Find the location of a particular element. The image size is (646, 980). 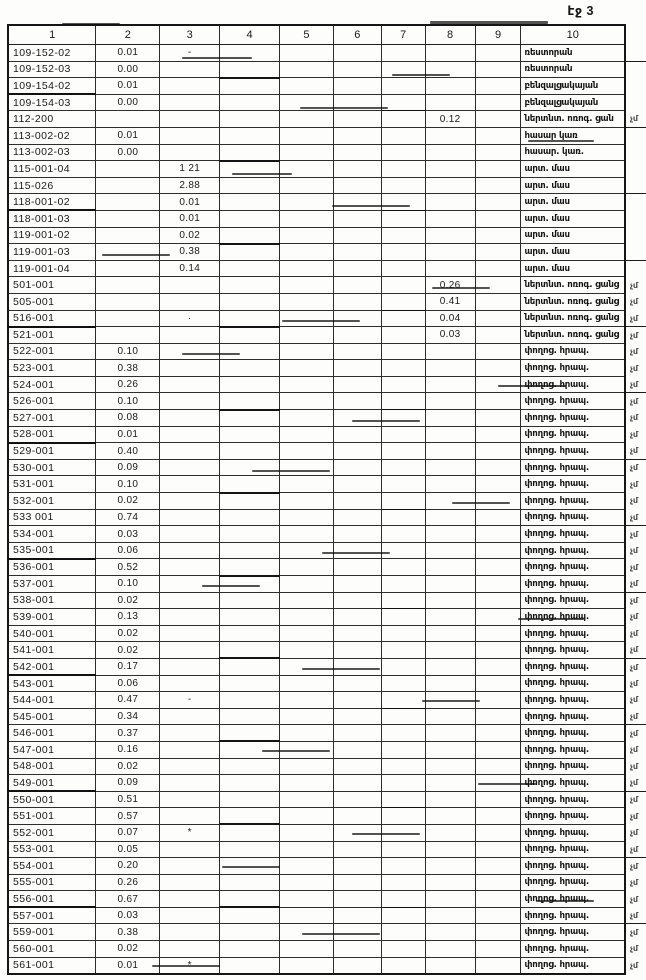

cell-col1: 119-001-02 is located at coordinates (52, 235).